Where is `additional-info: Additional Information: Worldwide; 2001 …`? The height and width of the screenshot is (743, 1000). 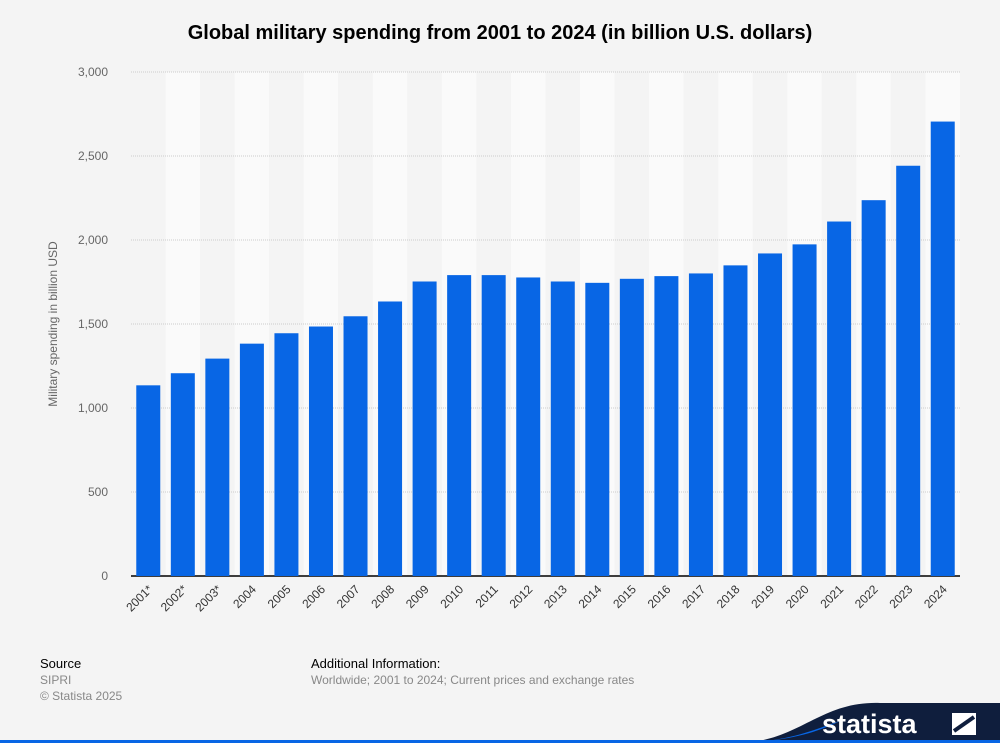 additional-info: Additional Information: Worldwide; 2001 … is located at coordinates (472, 672).